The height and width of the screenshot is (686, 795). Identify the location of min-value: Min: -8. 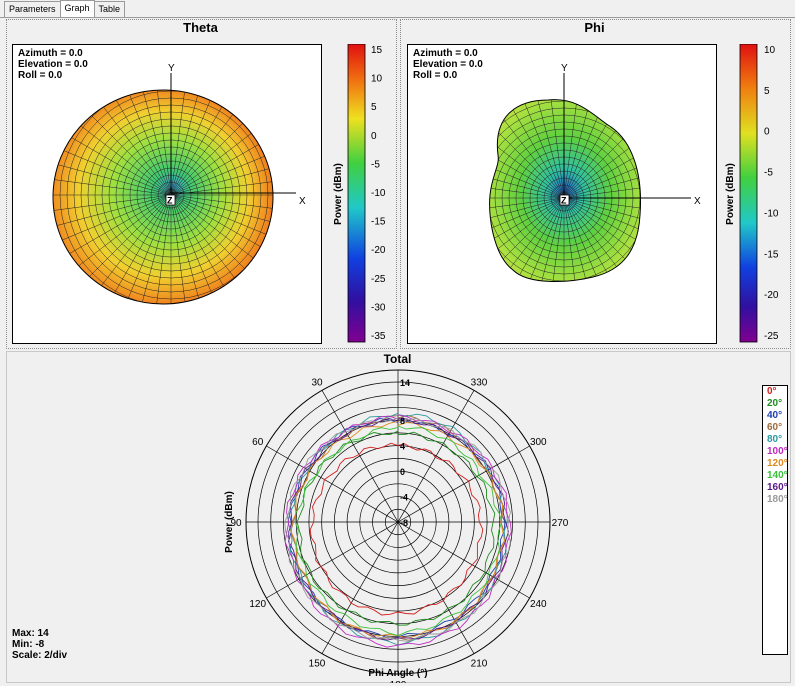
(28, 644).